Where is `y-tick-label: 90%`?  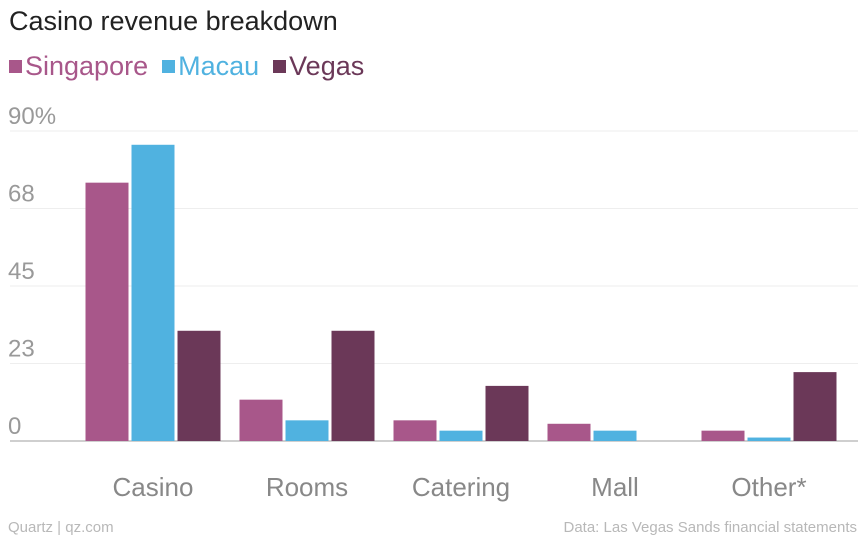 y-tick-label: 90% is located at coordinates (32, 116).